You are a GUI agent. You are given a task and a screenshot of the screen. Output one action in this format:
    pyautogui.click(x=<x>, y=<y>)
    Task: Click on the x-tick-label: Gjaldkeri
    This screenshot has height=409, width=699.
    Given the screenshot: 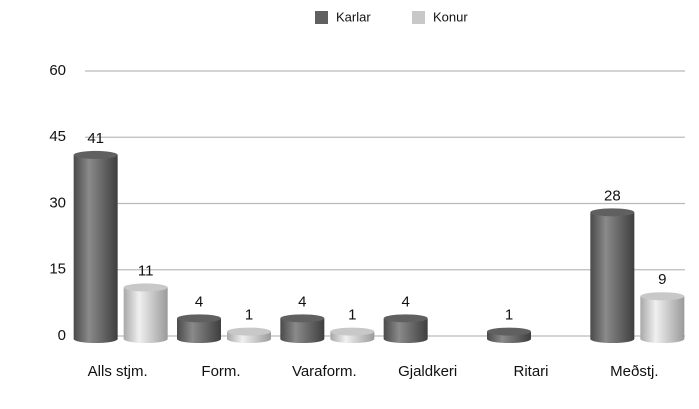 What is the action you would take?
    pyautogui.click(x=427, y=371)
    